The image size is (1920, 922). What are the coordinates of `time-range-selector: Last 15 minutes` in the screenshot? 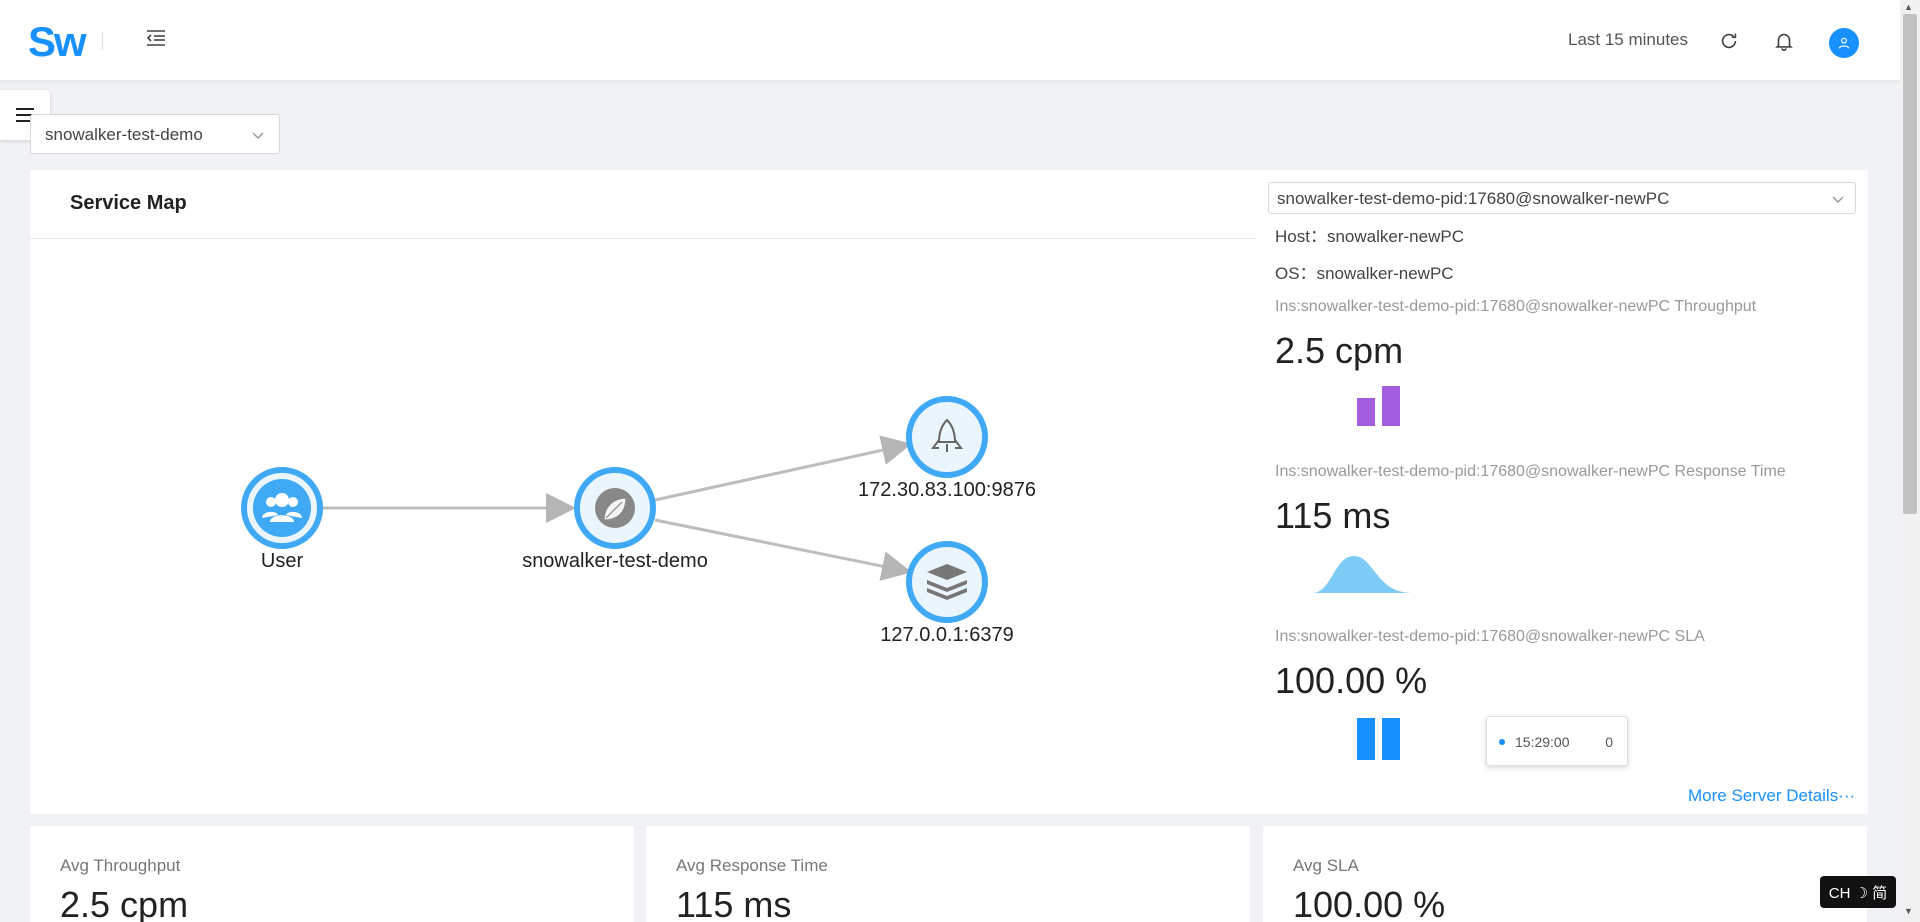 It's located at (1628, 39).